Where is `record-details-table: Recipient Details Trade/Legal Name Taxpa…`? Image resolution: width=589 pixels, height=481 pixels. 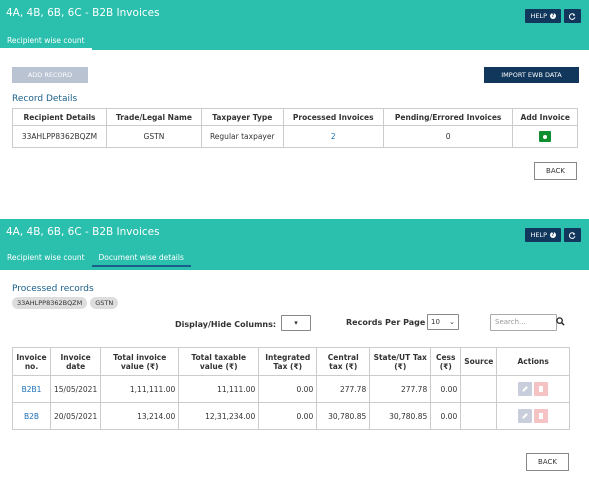 record-details-table: Recipient Details Trade/Legal Name Taxpa… is located at coordinates (294, 128).